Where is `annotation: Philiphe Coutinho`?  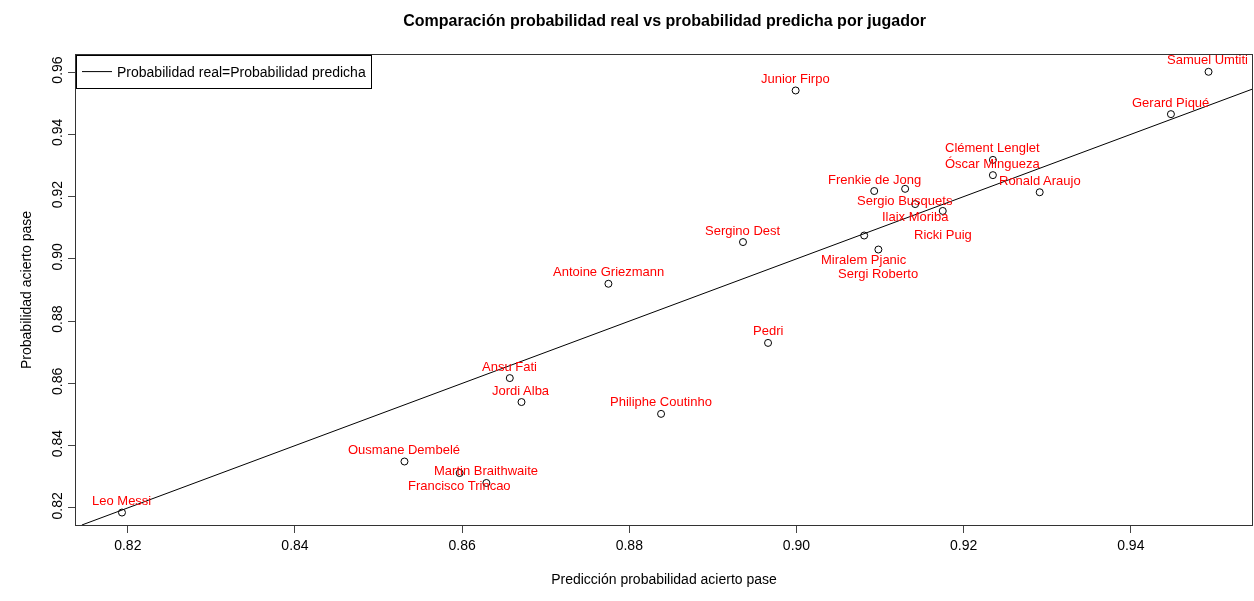 annotation: Philiphe Coutinho is located at coordinates (661, 401).